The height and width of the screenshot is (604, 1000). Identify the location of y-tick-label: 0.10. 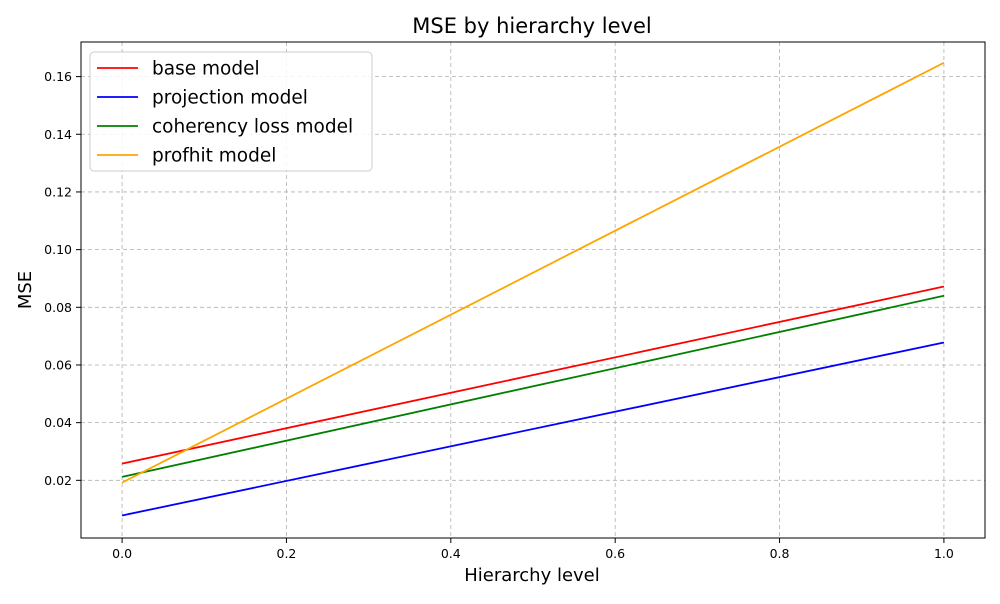
(58, 249).